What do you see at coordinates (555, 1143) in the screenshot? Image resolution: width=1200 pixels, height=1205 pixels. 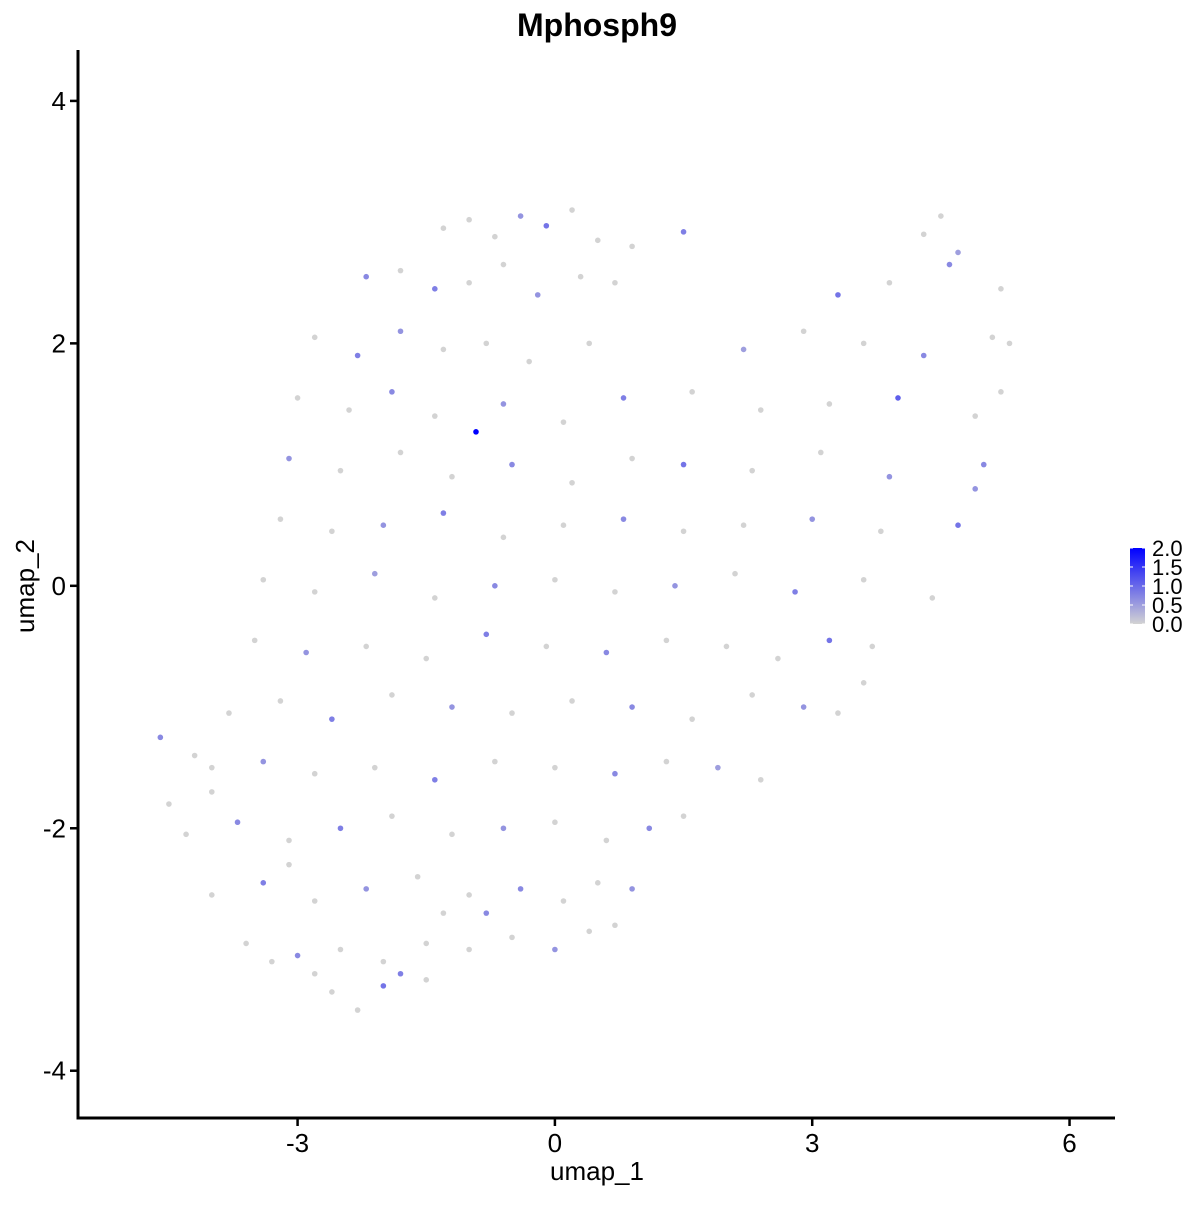 I see `x-tick-label: 0` at bounding box center [555, 1143].